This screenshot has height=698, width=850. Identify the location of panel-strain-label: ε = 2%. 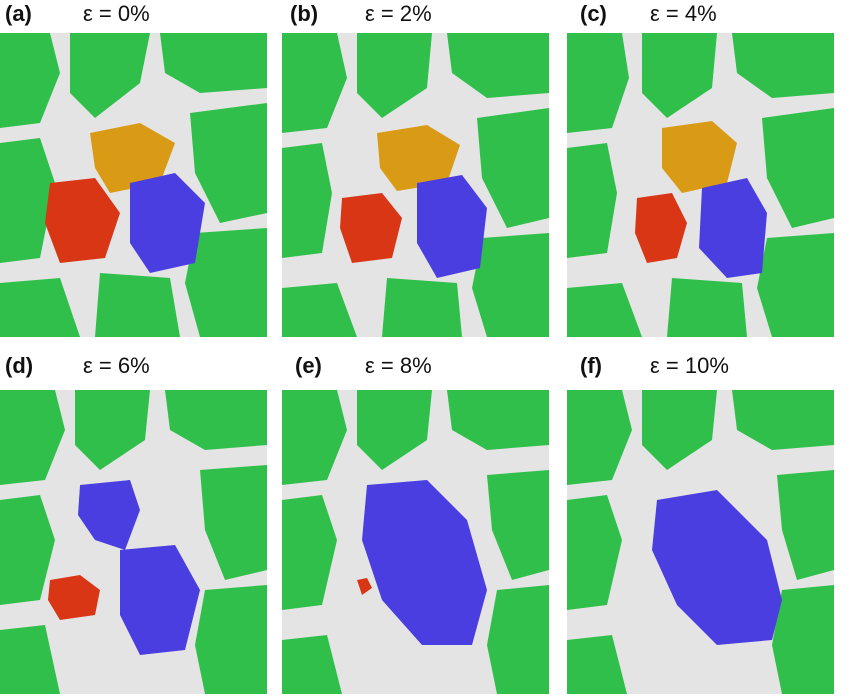
(398, 13).